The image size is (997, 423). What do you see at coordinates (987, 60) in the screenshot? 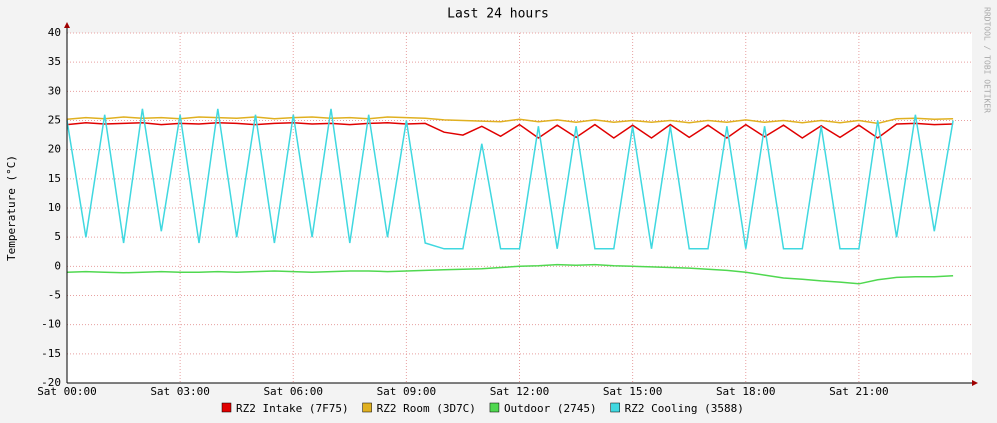
I see `watermark: RRDTOOL / TOBI OETIKER` at bounding box center [987, 60].